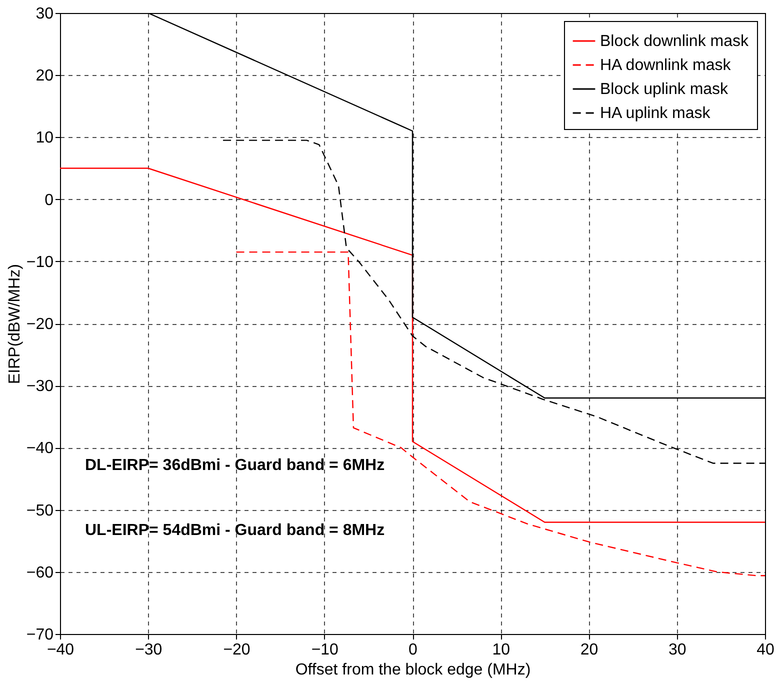  I want to click on y-tick-label: 10, so click(45, 138).